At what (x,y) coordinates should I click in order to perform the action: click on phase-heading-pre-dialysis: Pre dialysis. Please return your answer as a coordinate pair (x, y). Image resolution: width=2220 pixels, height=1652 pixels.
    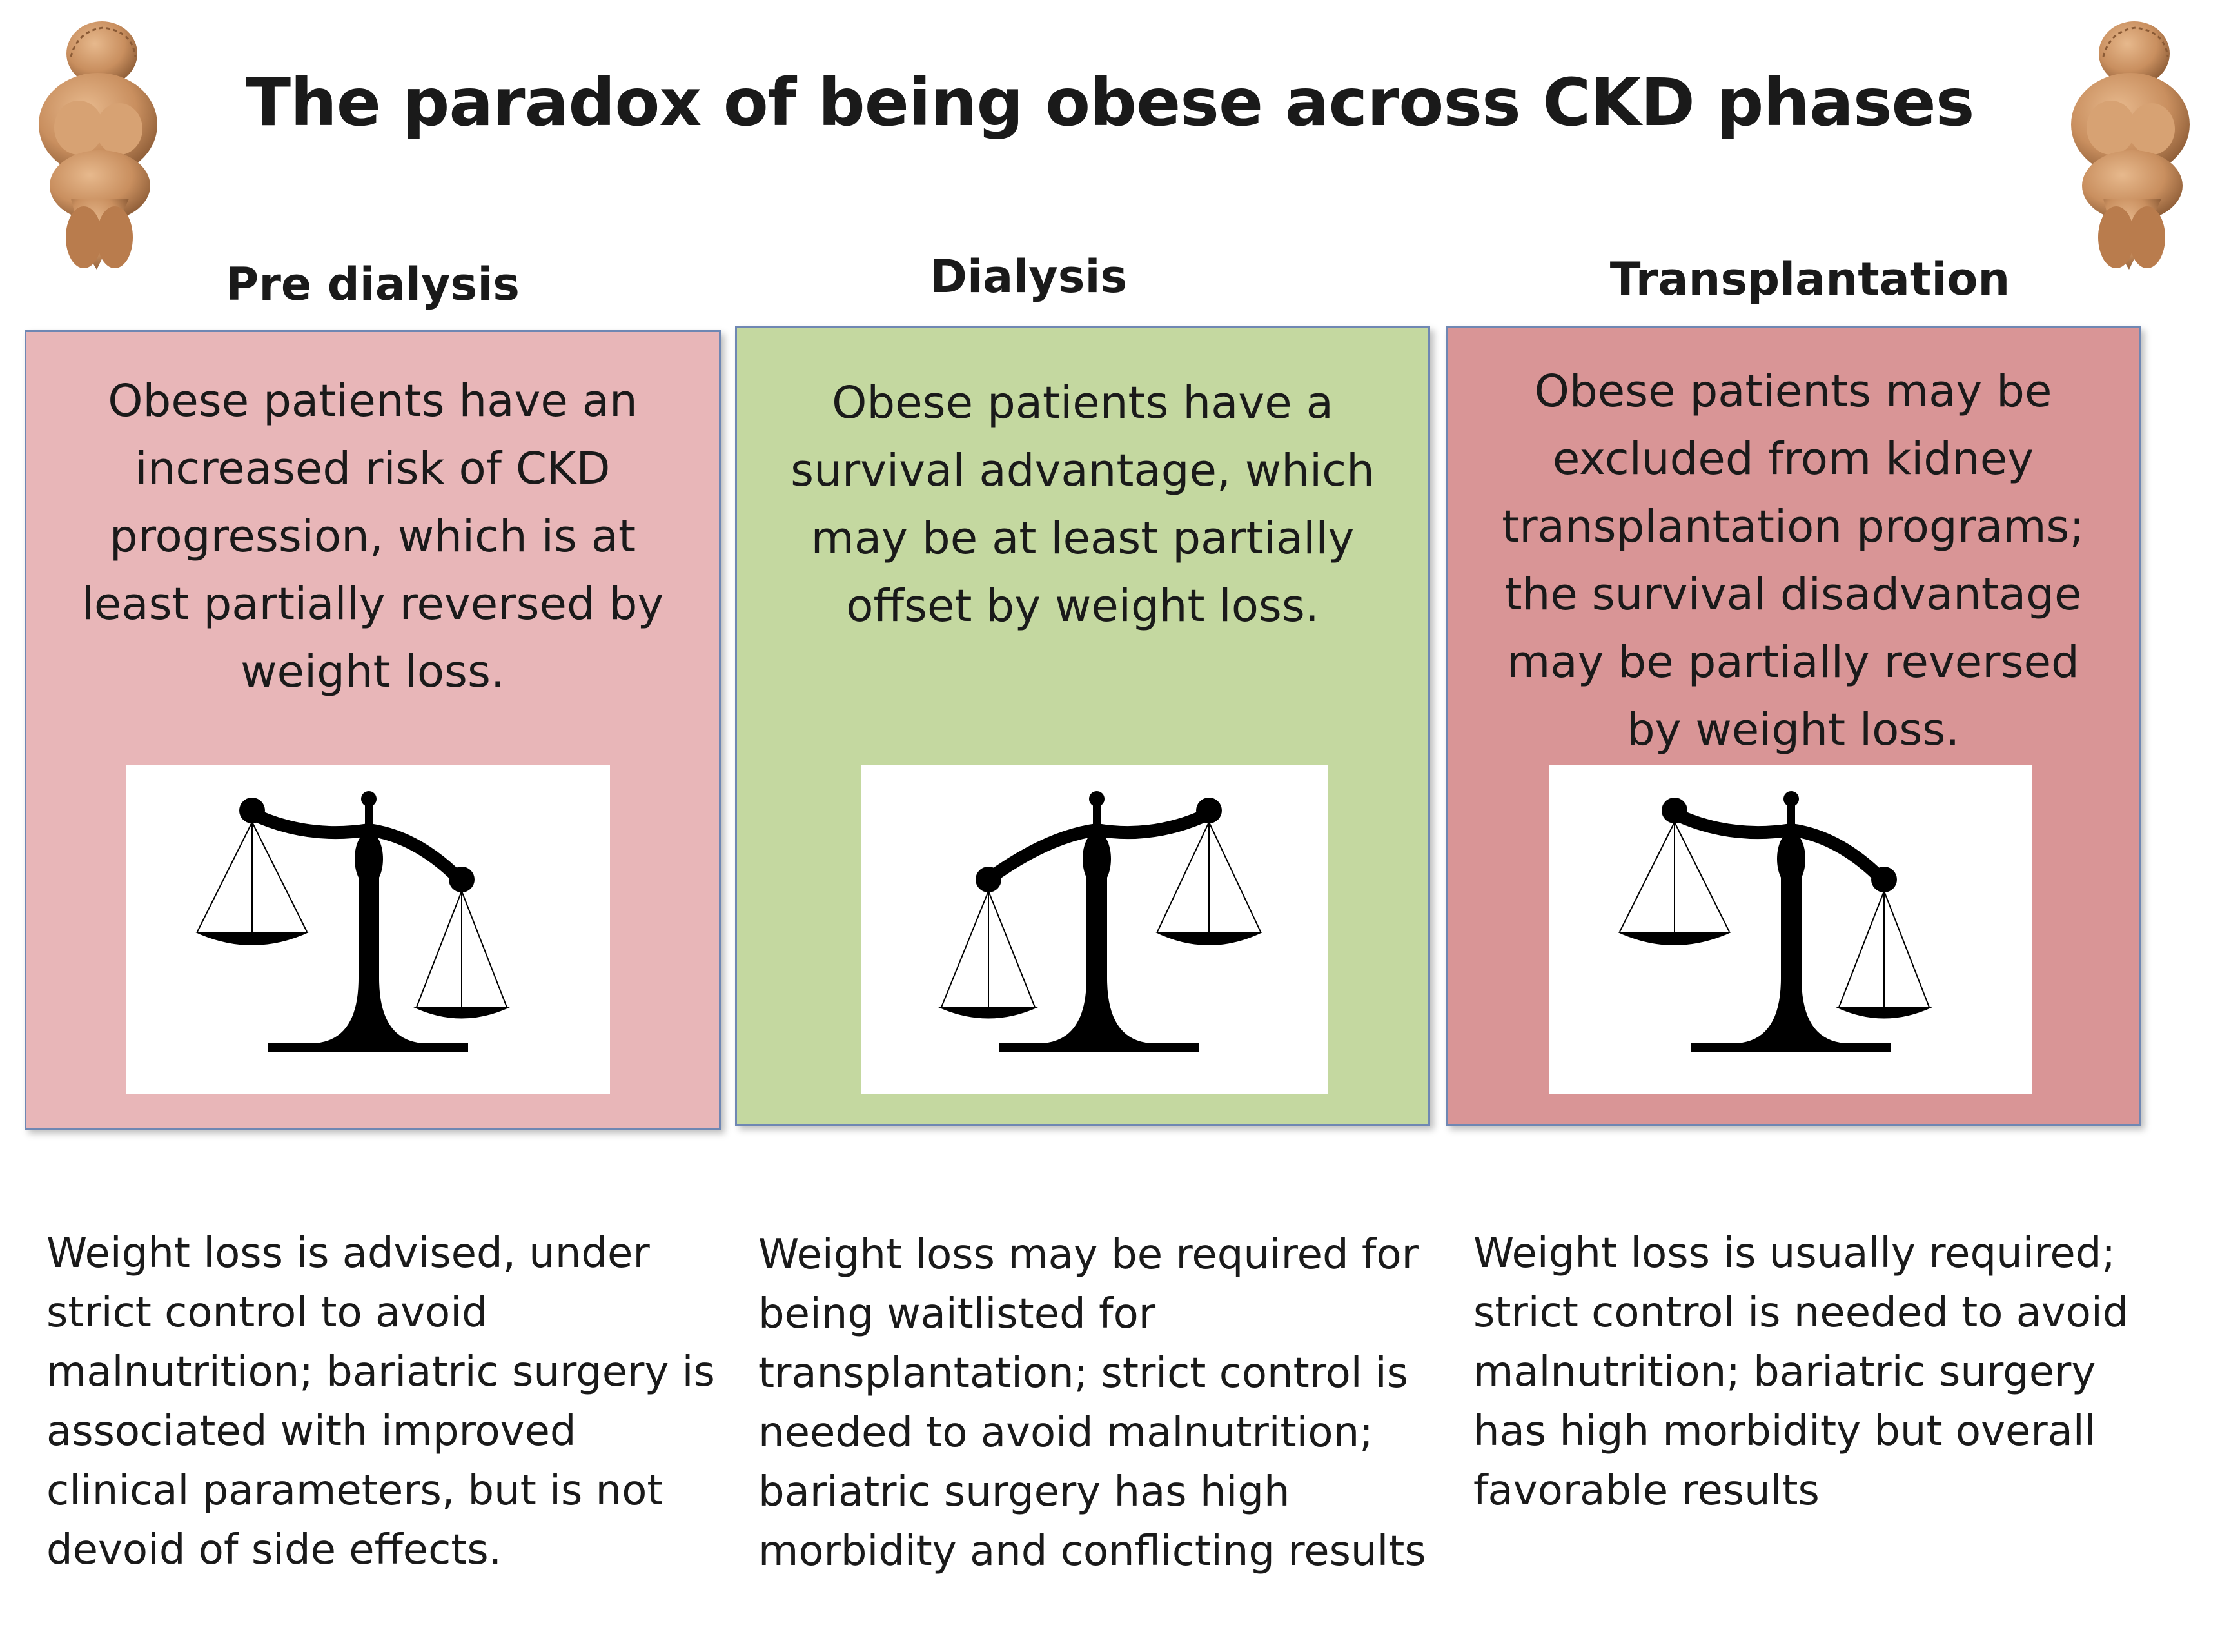
    Looking at the image, I should click on (373, 285).